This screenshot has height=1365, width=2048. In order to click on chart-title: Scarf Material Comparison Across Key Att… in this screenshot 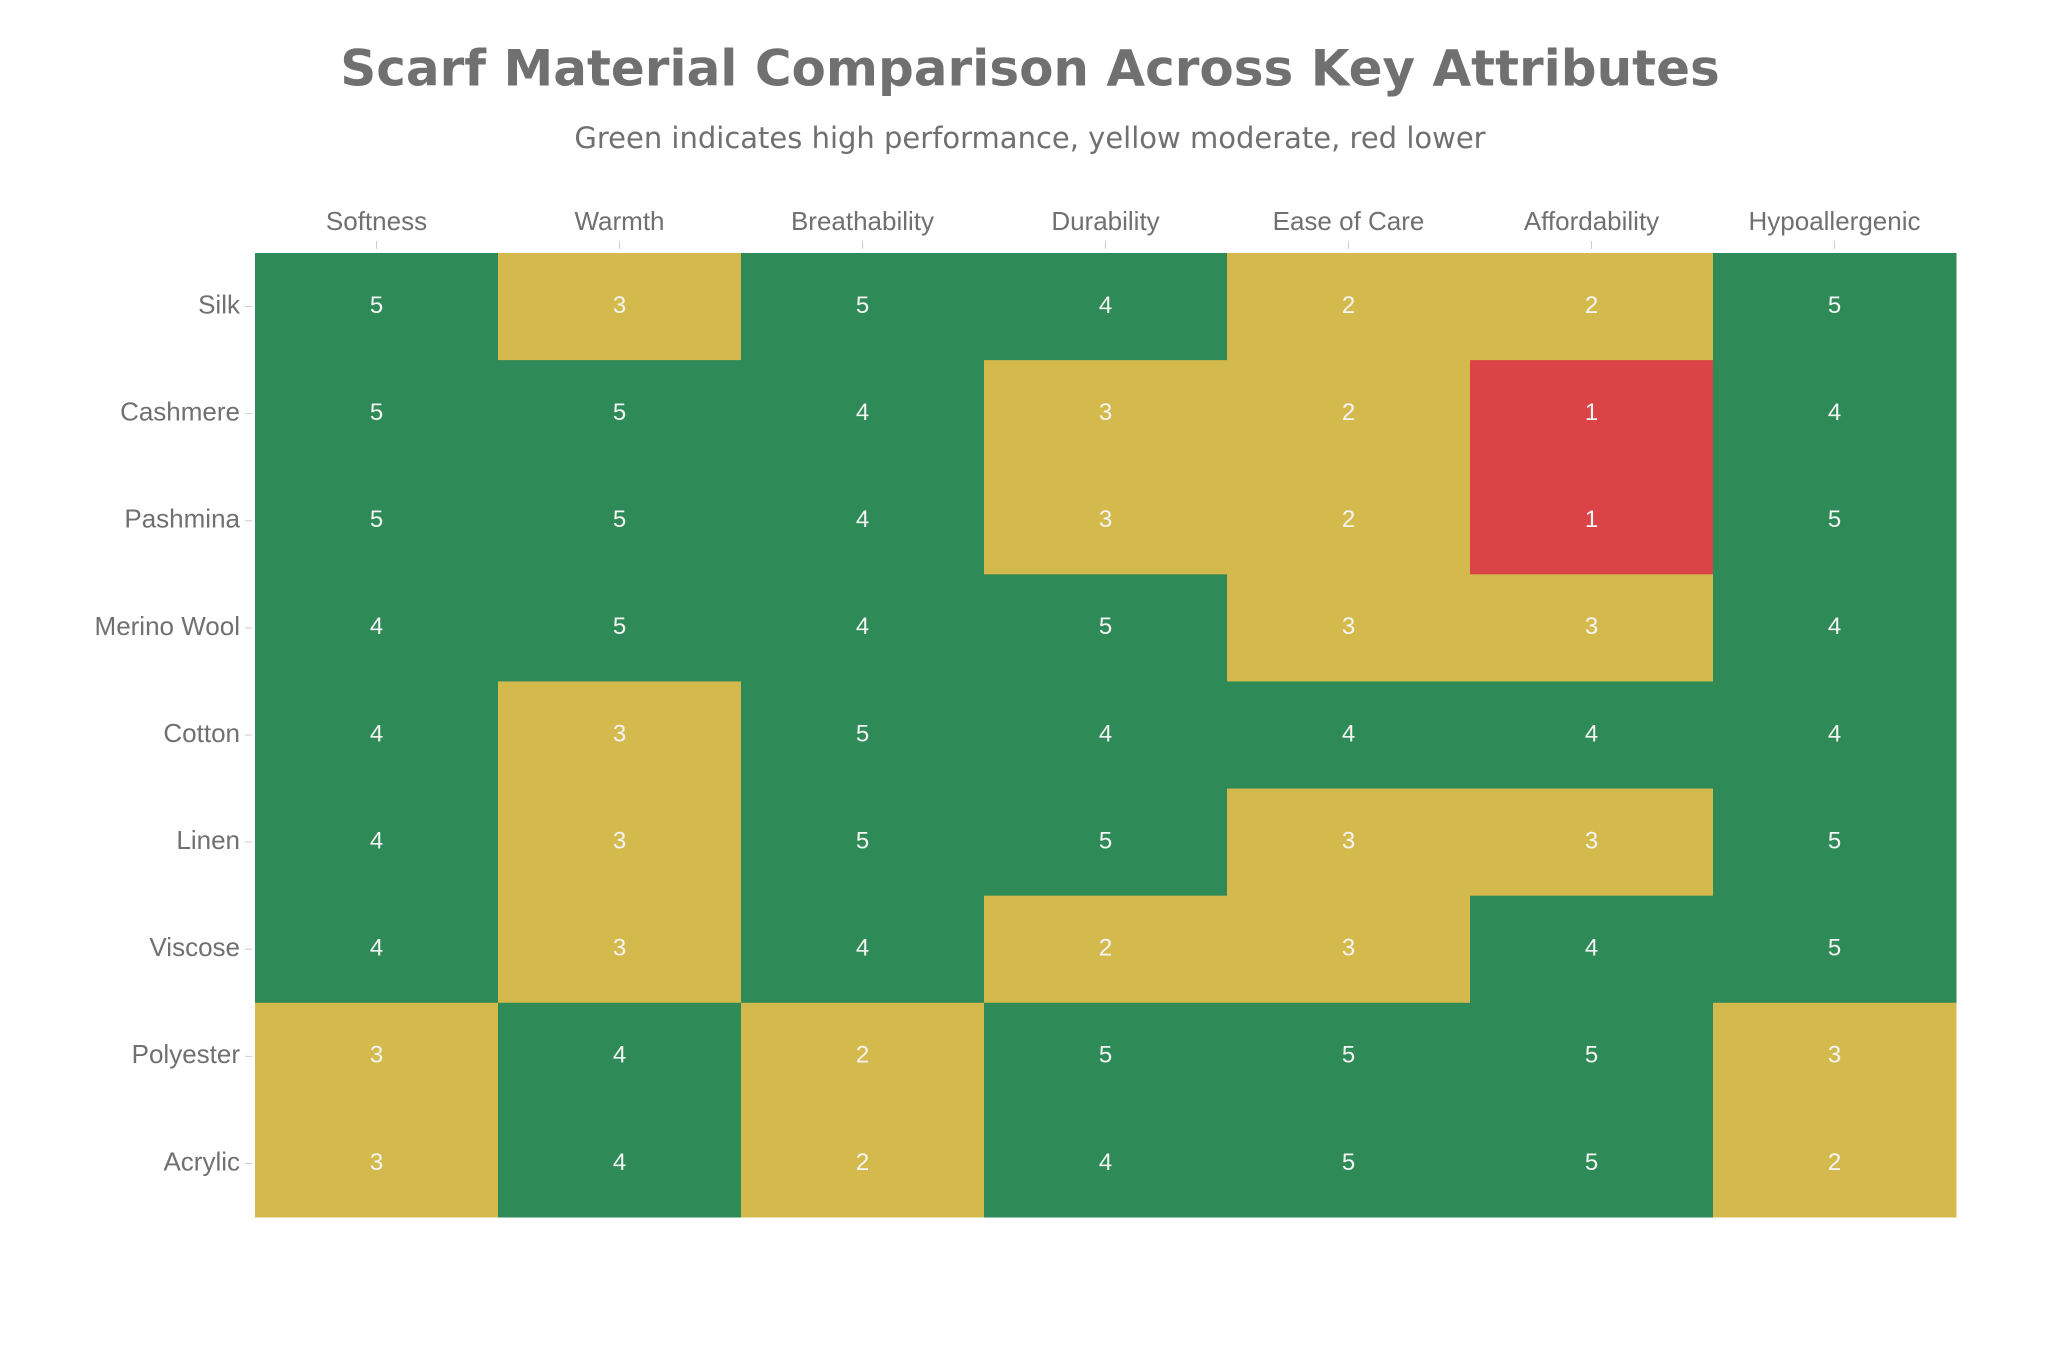, I will do `click(1030, 69)`.